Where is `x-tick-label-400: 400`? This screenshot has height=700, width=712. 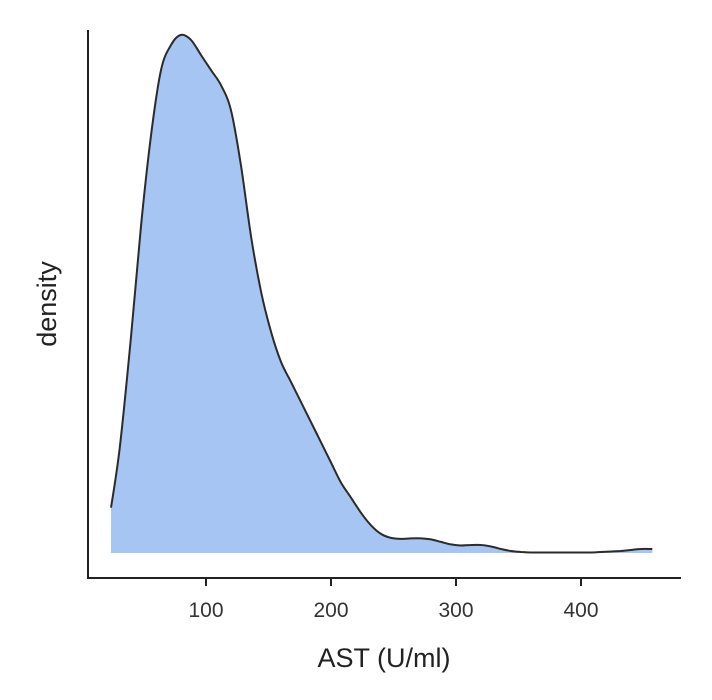
x-tick-label-400: 400 is located at coordinates (580, 610).